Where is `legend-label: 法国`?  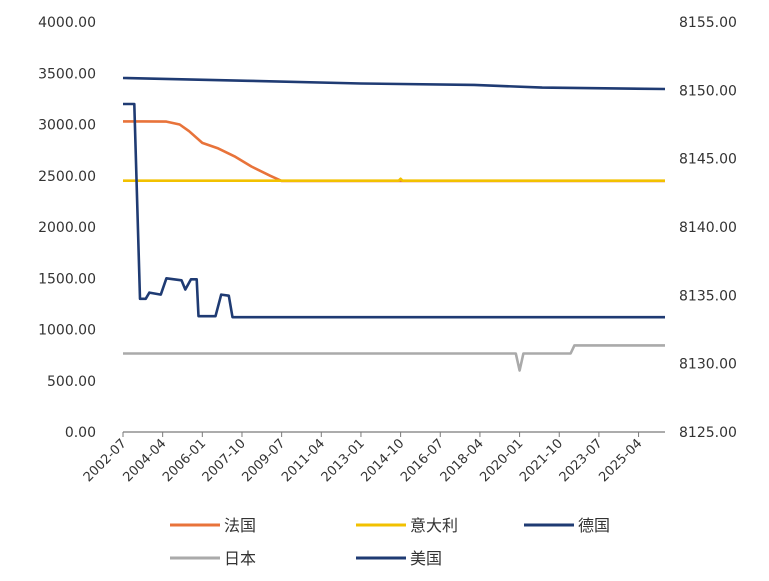 legend-label: 法国 is located at coordinates (240, 525).